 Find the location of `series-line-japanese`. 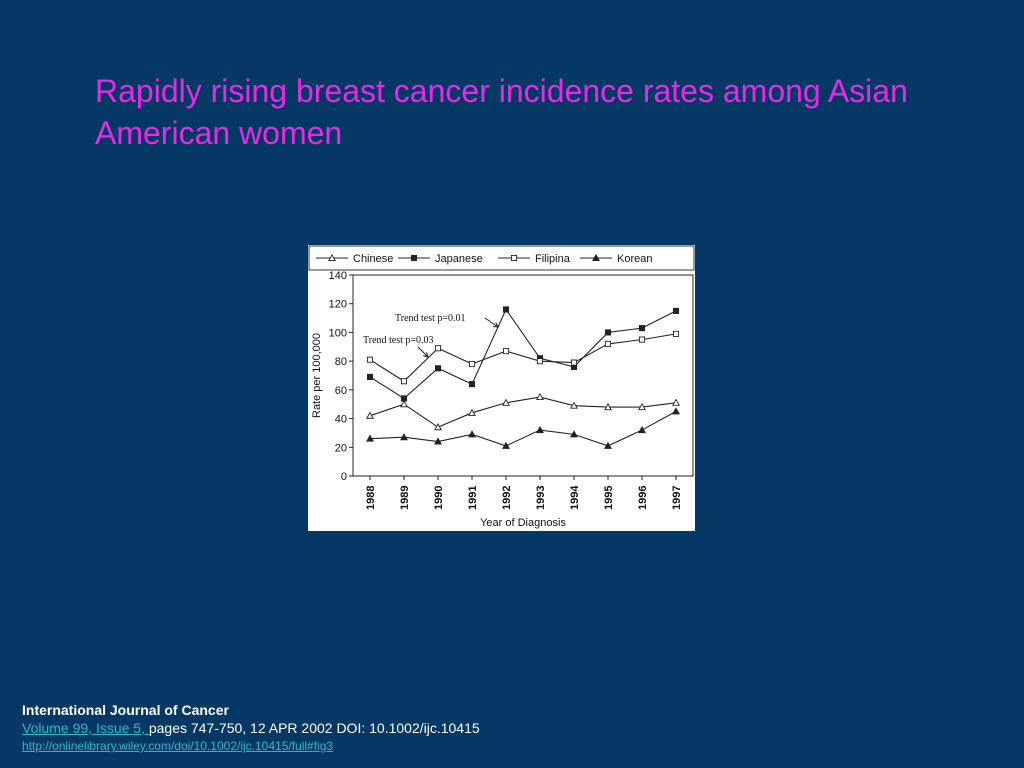

series-line-japanese is located at coordinates (523, 354).